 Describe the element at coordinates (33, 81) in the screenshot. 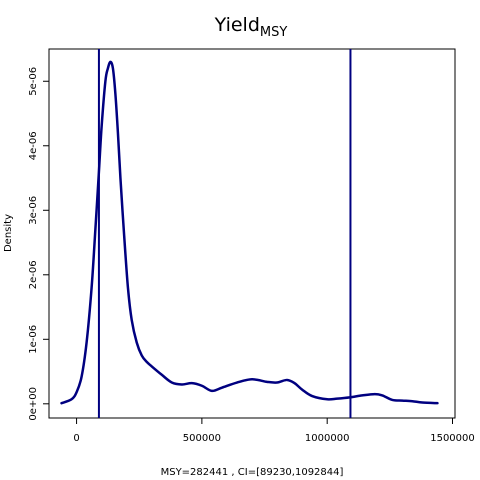

I see `y-tick-label: 5e-06` at that location.